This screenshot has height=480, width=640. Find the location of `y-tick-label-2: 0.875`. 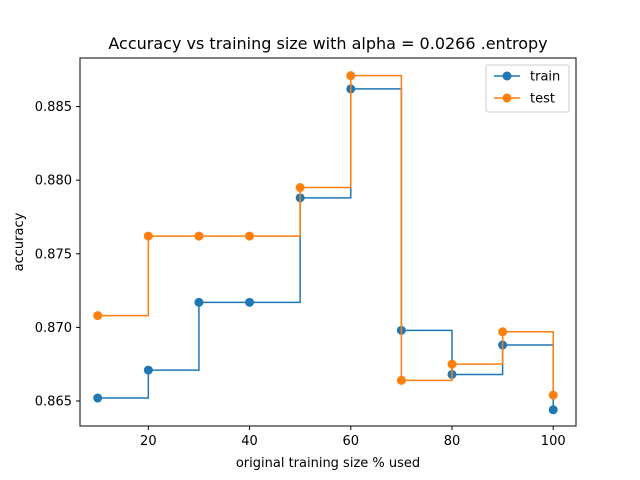

y-tick-label-2: 0.875 is located at coordinates (53, 254).